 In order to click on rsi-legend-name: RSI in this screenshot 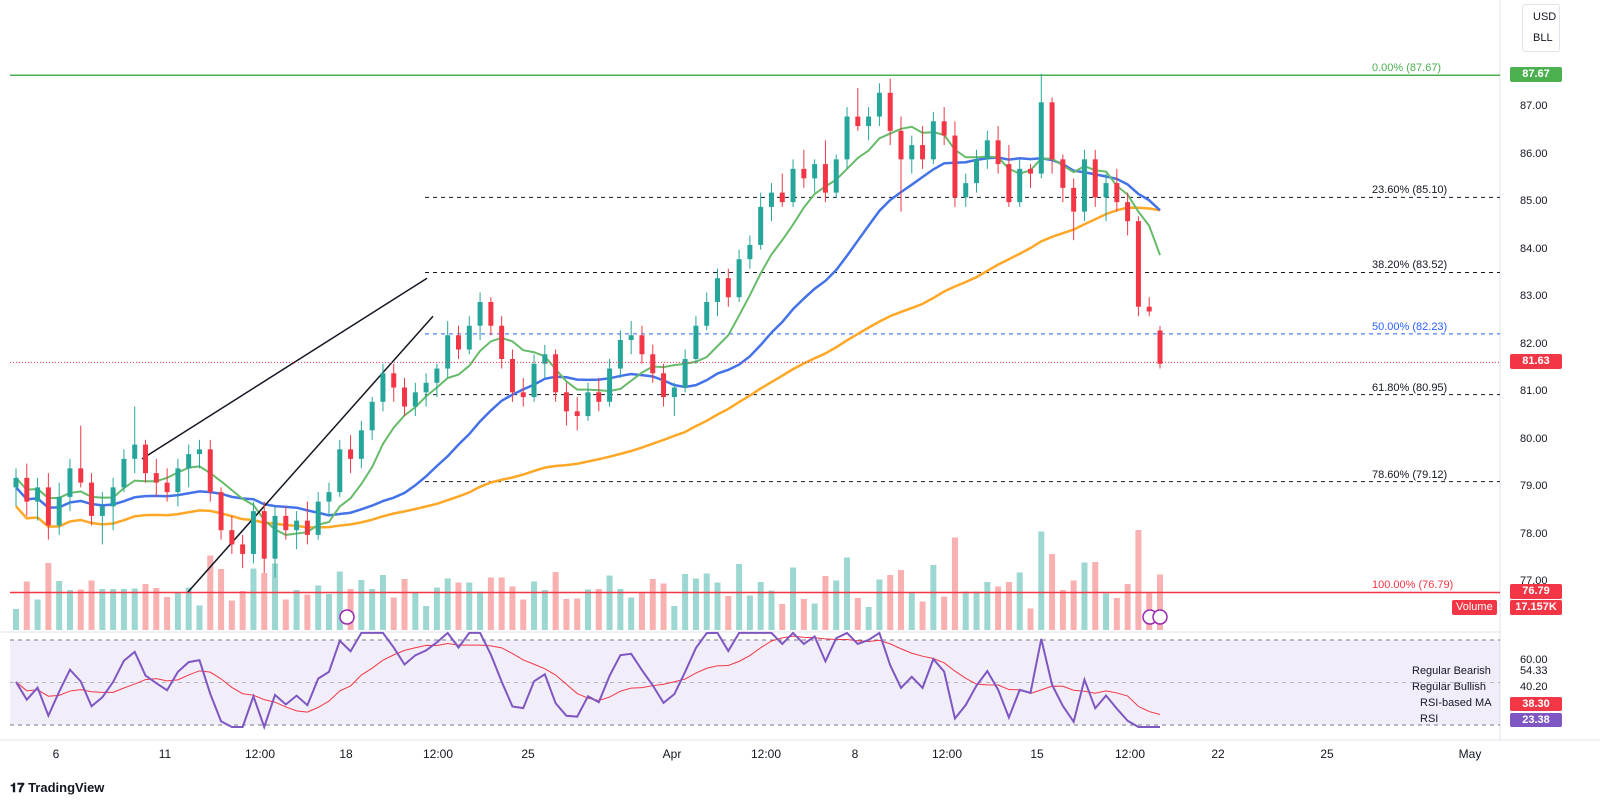, I will do `click(1429, 719)`.